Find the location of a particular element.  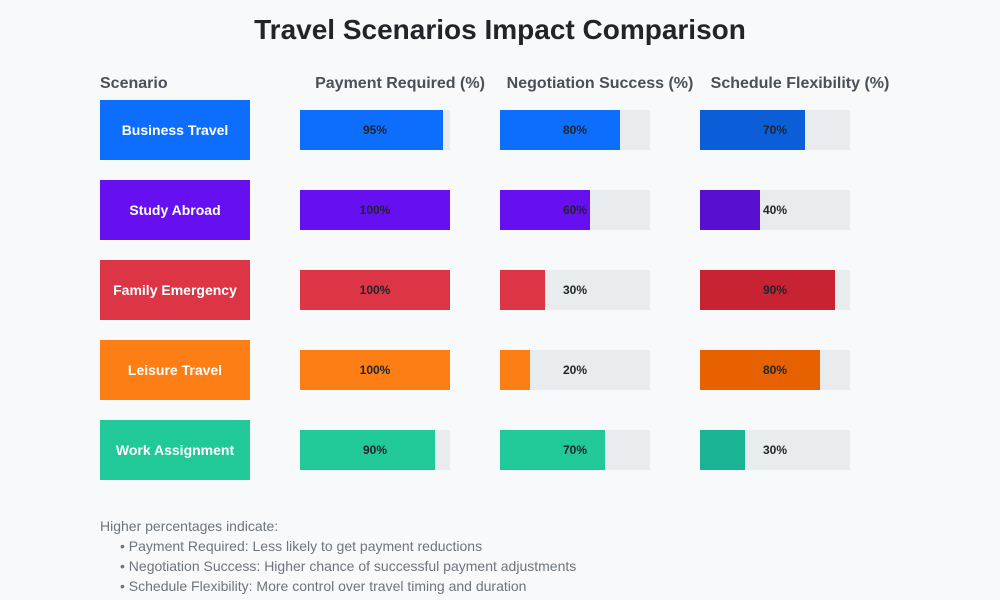

bar-track-schedule-flexibility: 40% is located at coordinates (775, 210).